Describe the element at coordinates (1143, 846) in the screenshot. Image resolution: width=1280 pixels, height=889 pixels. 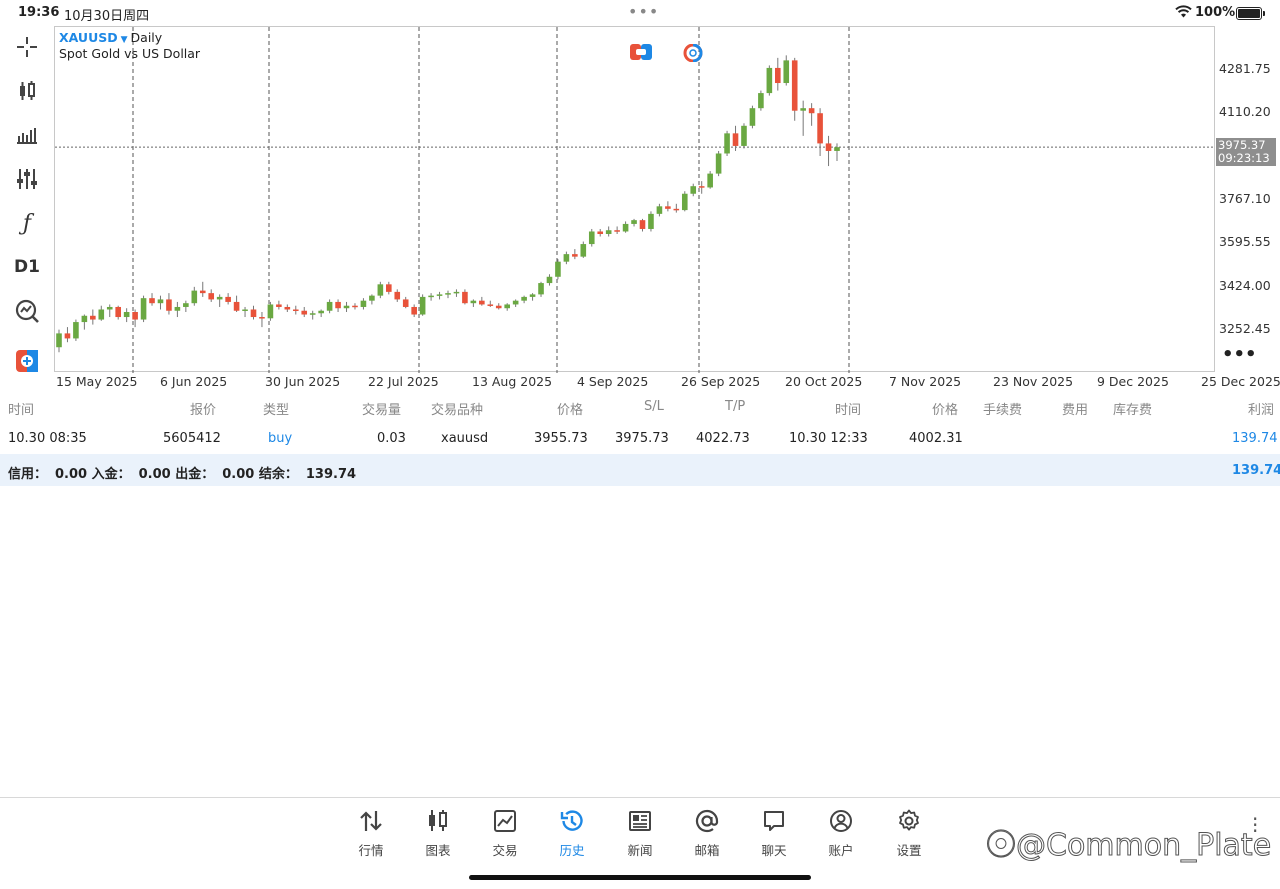
I see `watermark-text: @Common_Plate` at that location.